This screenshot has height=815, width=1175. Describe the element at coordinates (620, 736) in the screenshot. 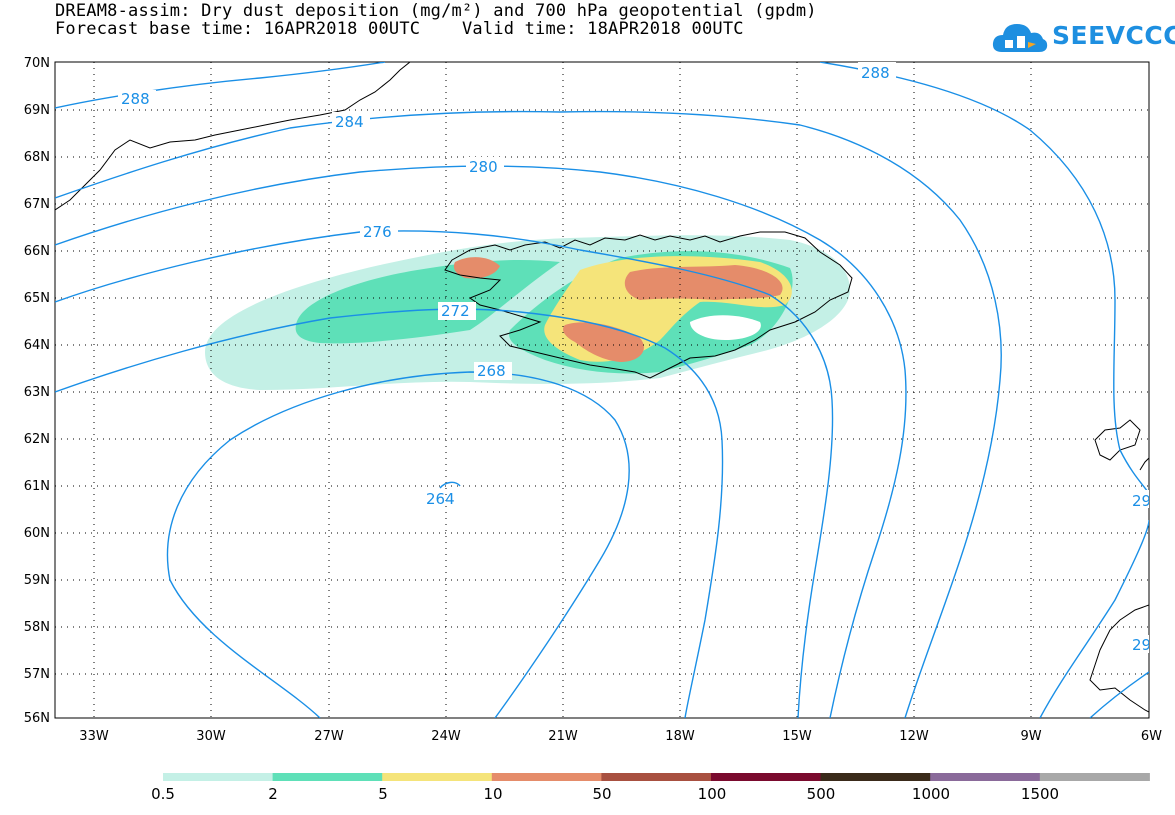

I see `longitude-labels: 33W 30W 27W 24W 21W 18W 15W 12W 9W 6W` at that location.